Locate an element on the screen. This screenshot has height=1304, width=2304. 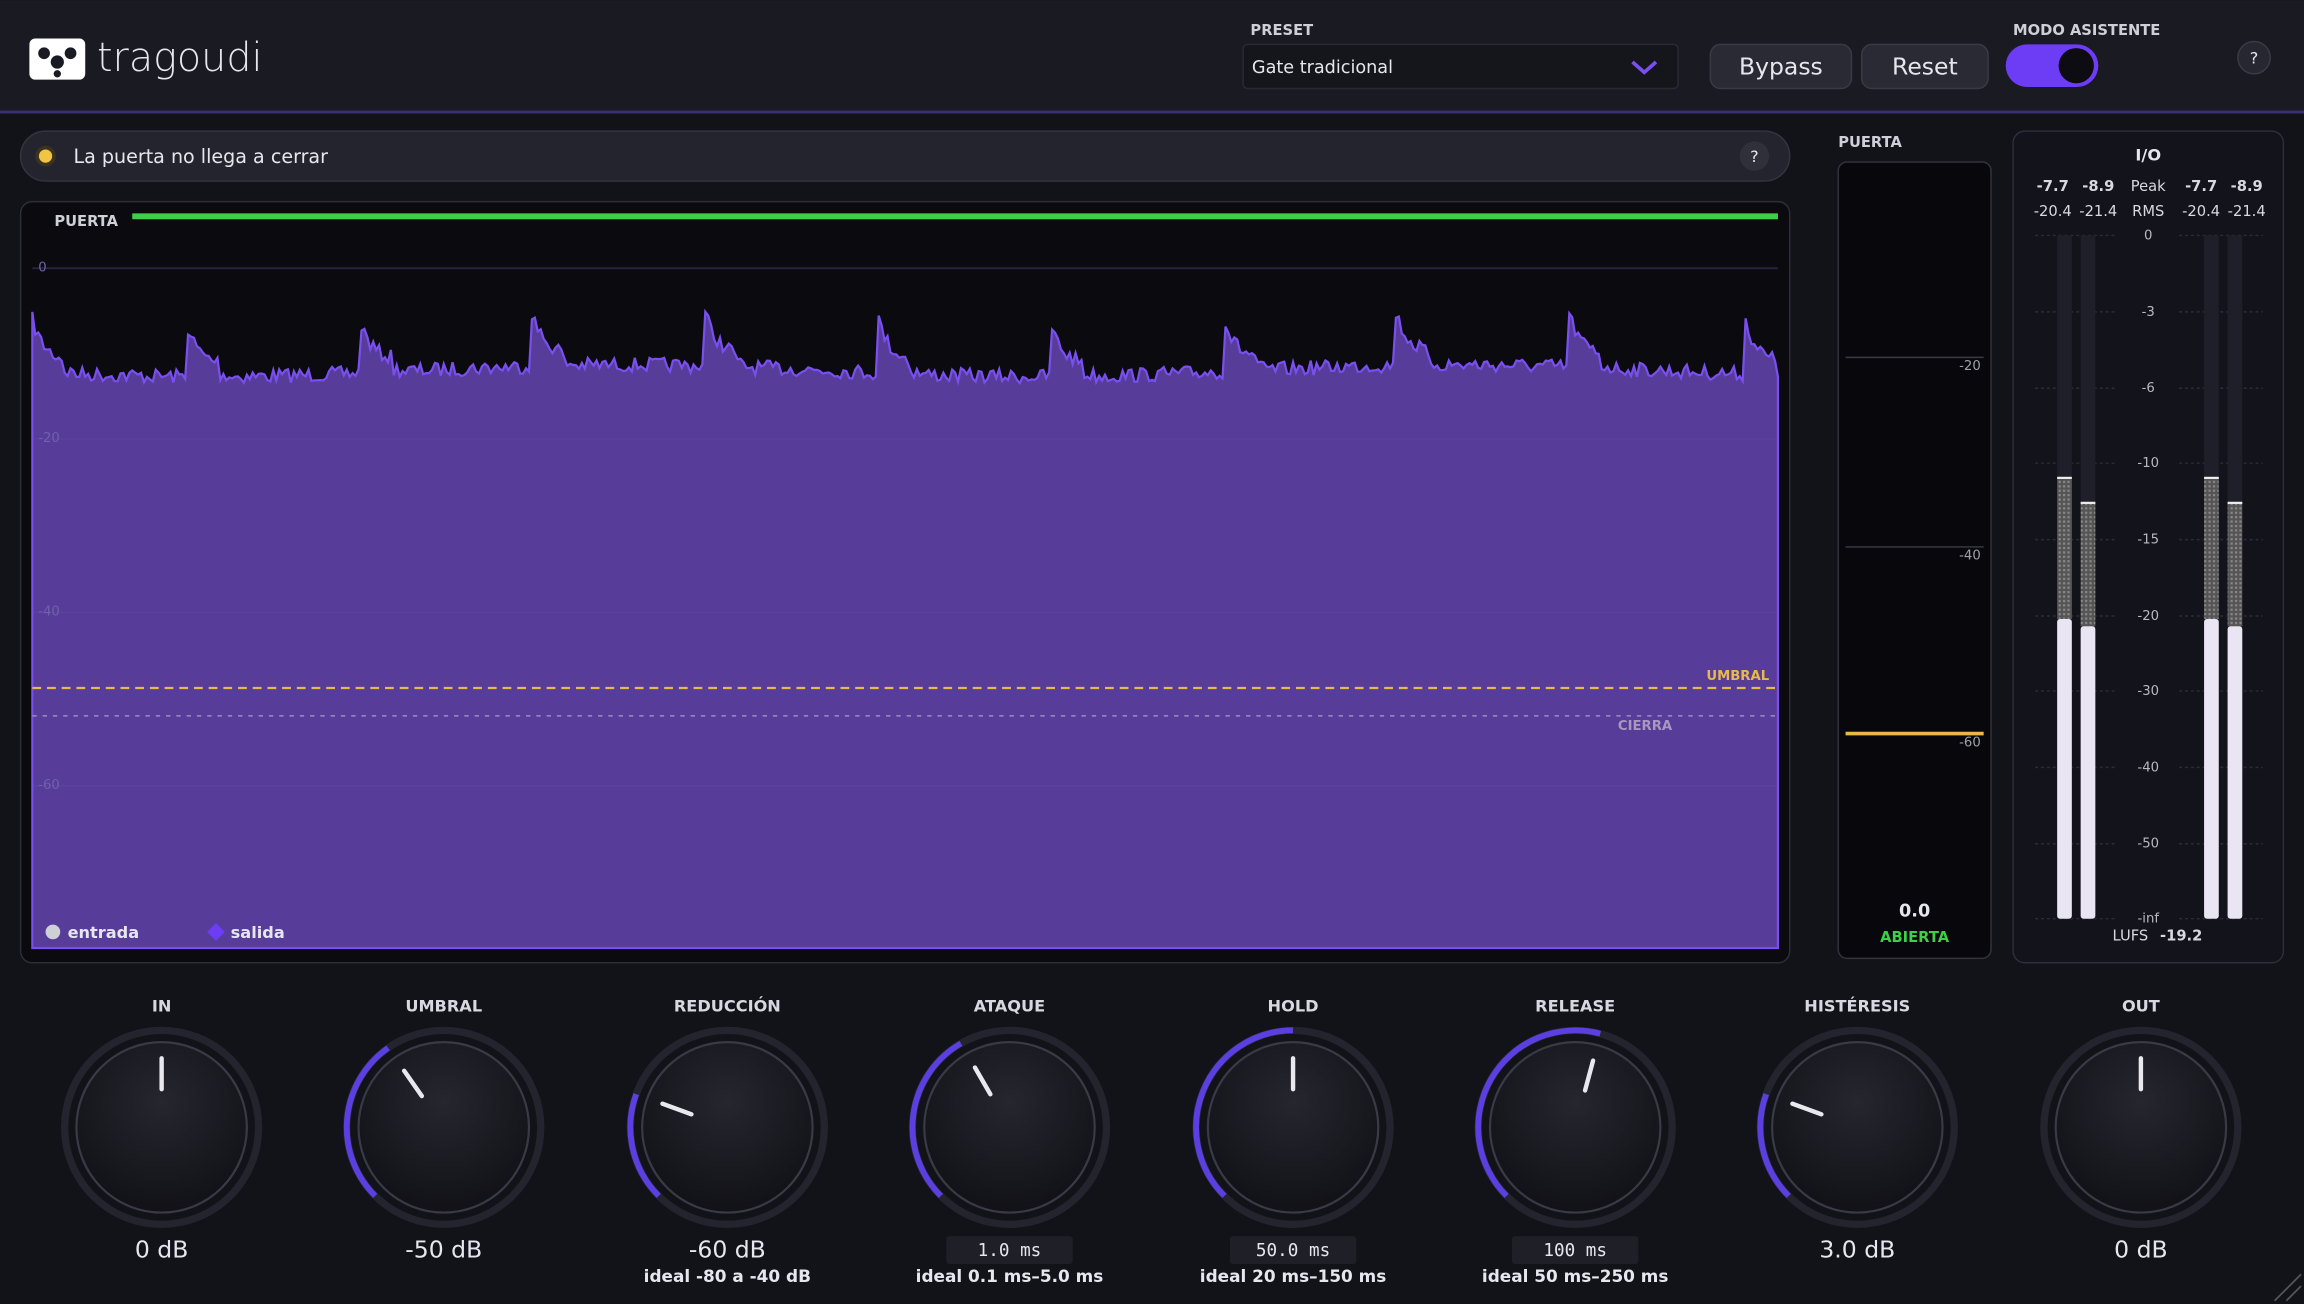
meter-scale-label: 0 is located at coordinates (2148, 235).